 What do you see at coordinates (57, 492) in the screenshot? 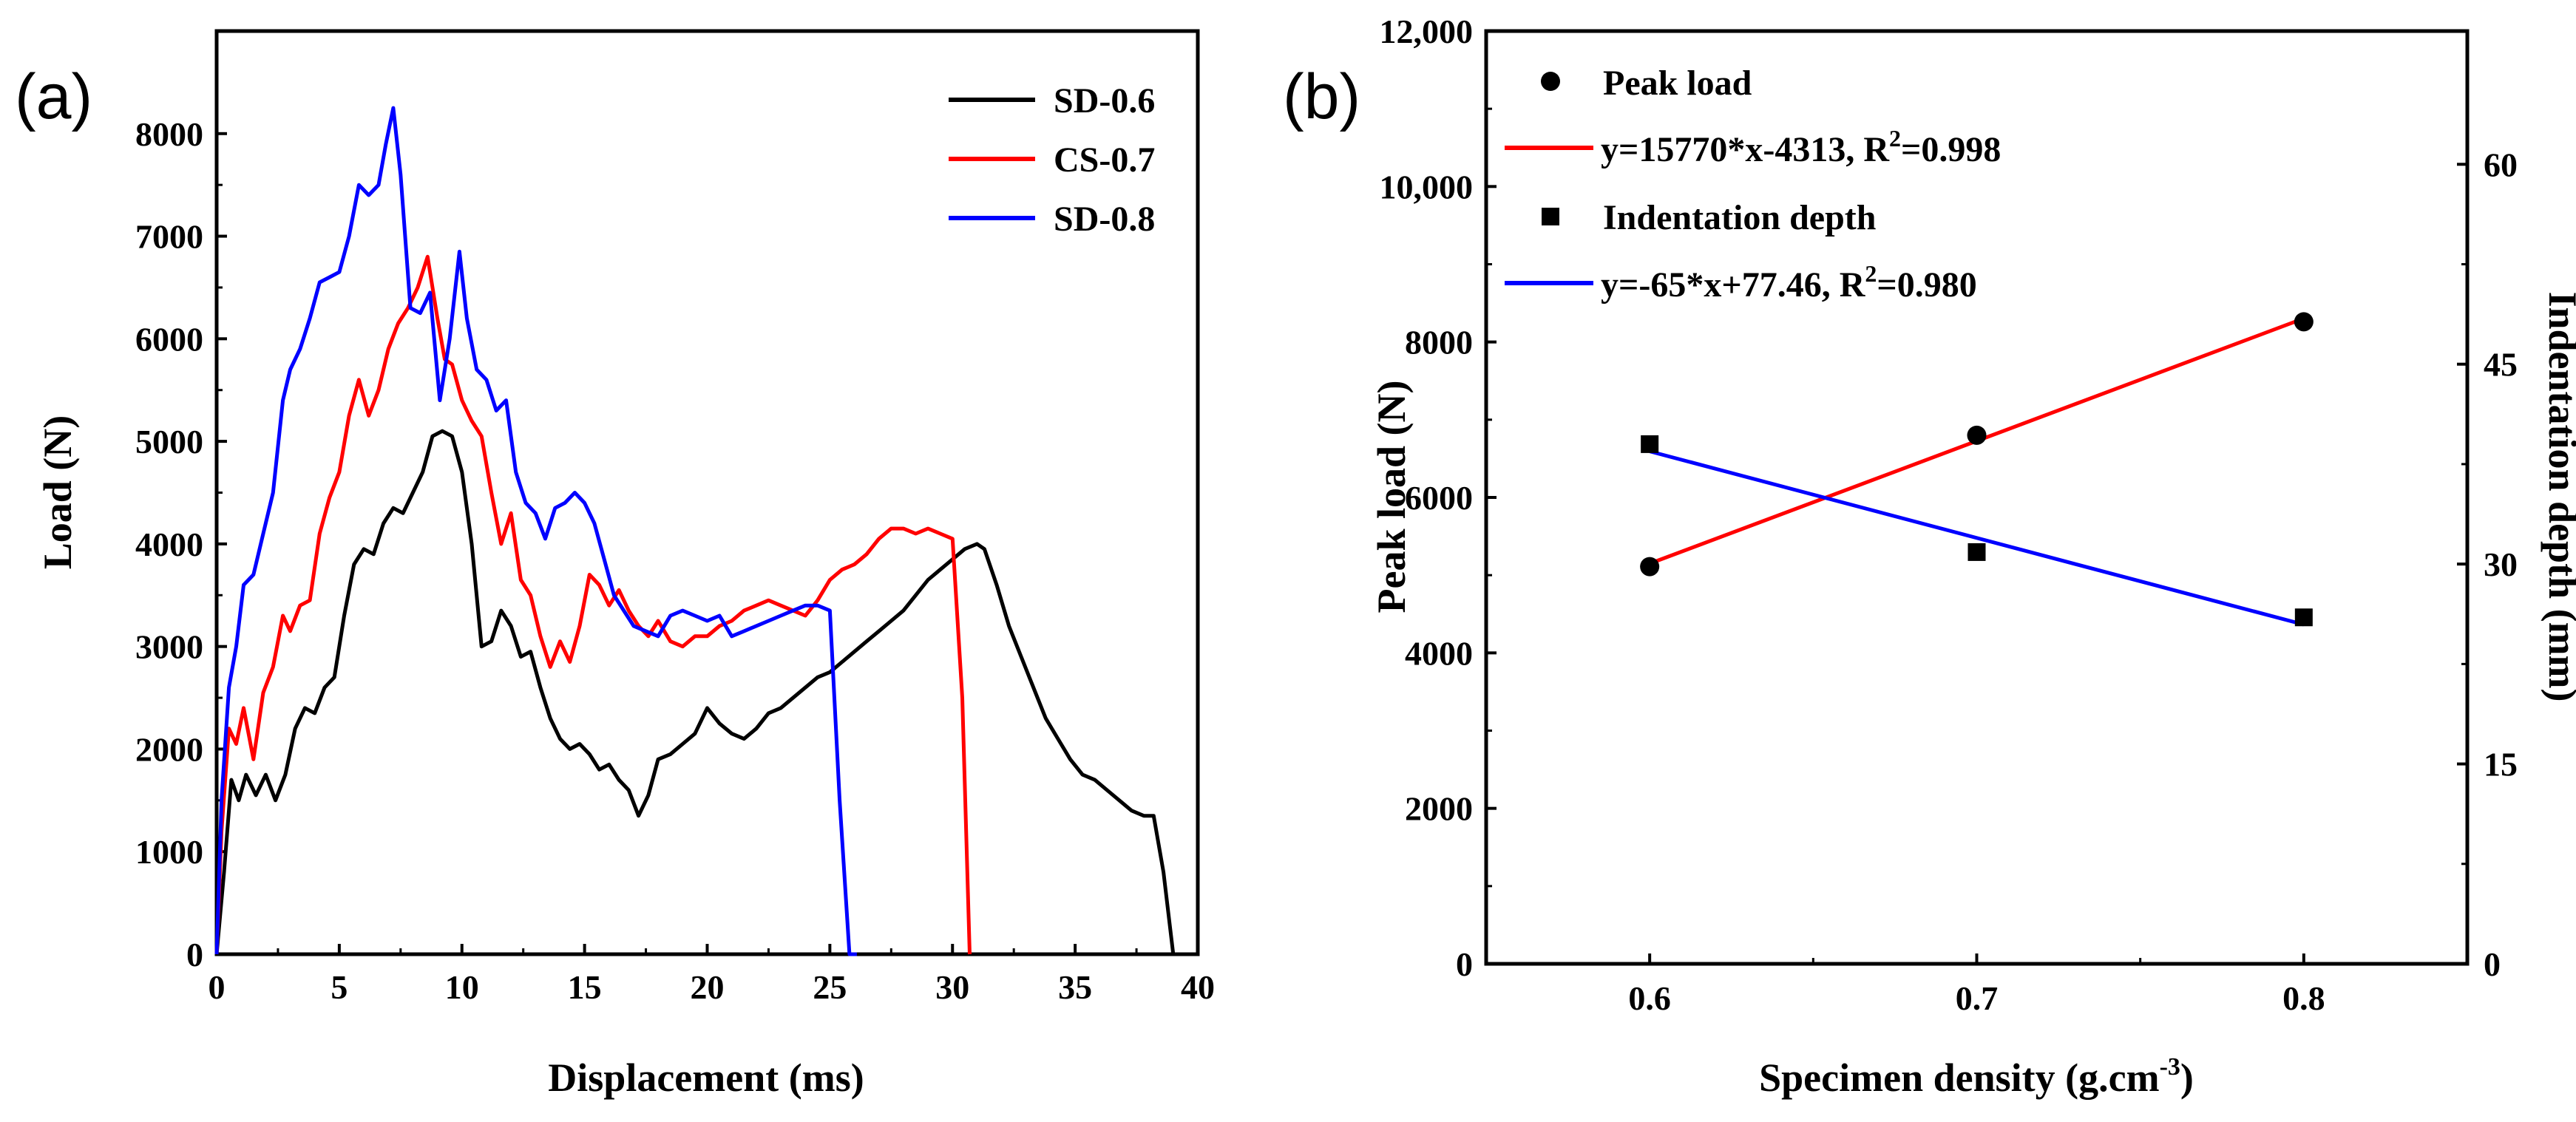
I see `panel-a-y-axis-label: Load (N)` at bounding box center [57, 492].